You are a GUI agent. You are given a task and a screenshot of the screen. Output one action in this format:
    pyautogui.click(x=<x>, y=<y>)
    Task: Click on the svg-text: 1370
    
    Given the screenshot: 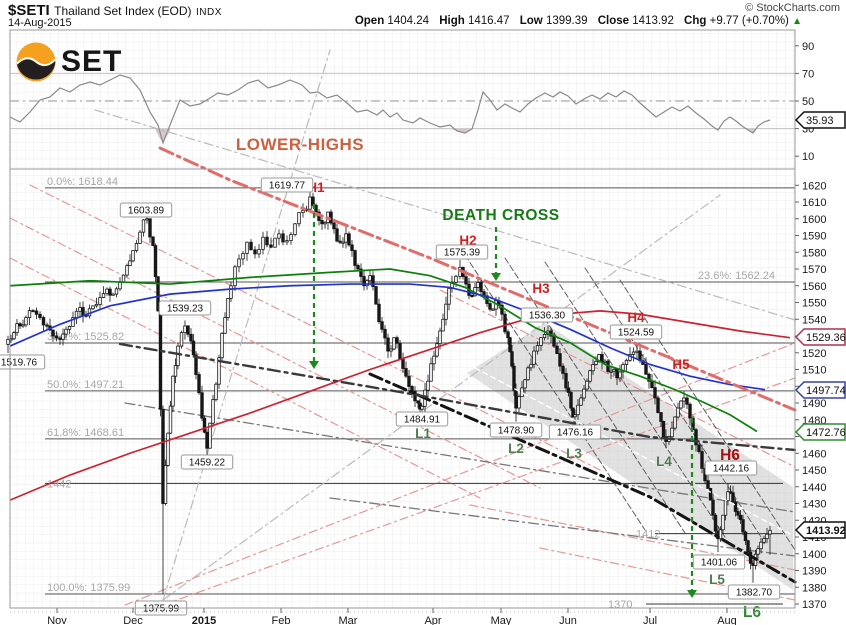 What is the action you would take?
    pyautogui.click(x=620, y=605)
    